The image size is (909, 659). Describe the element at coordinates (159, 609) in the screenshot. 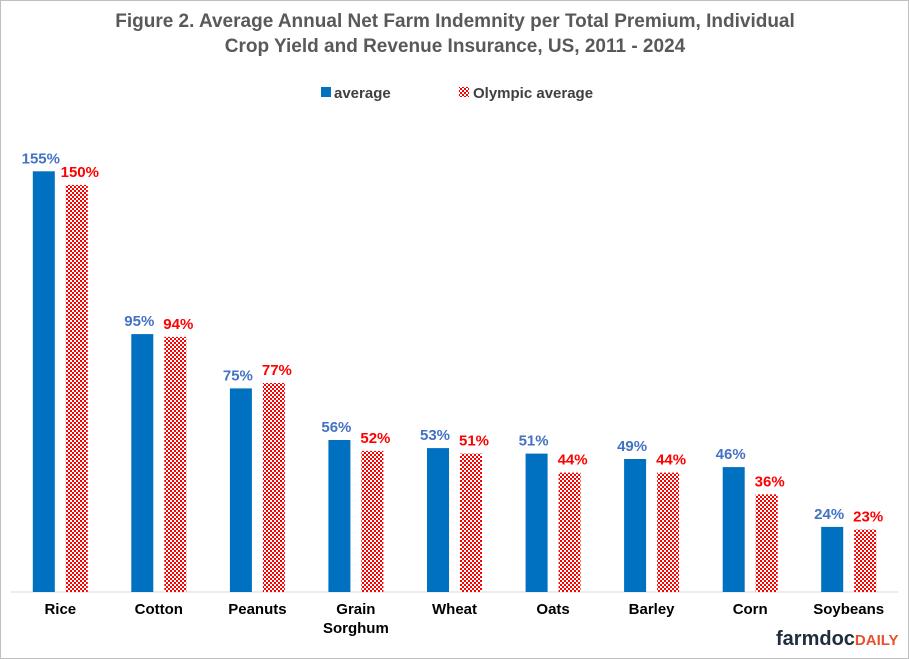

I see `category-label-cotton: Cotton` at that location.